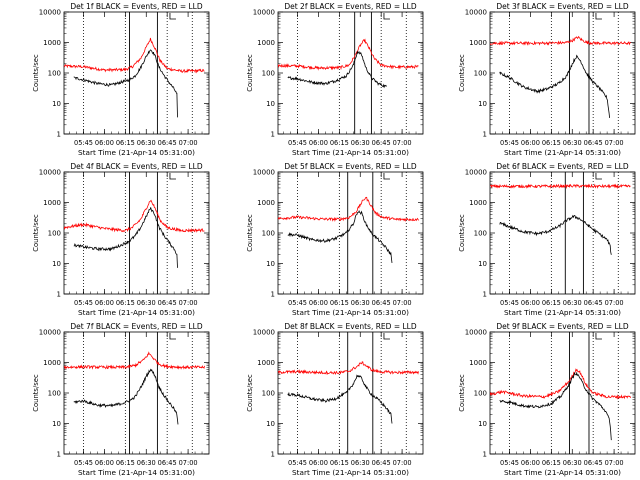 Image resolution: width=640 pixels, height=480 pixels. Describe the element at coordinates (172, 176) in the screenshot. I see `panel-4-marker` at that location.